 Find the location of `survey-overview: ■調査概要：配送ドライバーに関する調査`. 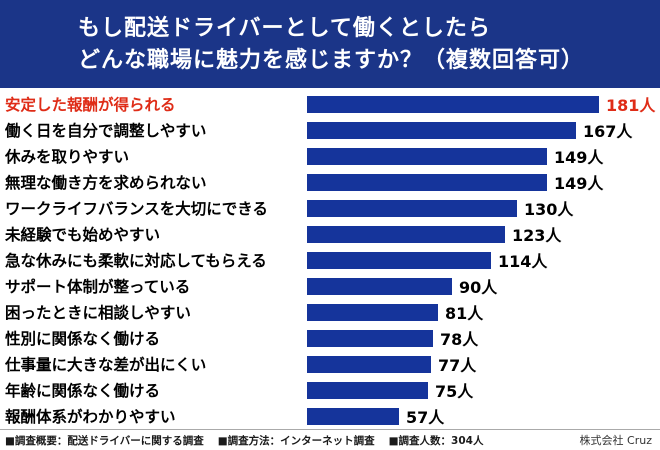

survey-overview: ■調査概要：配送ドライバーに関する調査 is located at coordinates (104, 440).